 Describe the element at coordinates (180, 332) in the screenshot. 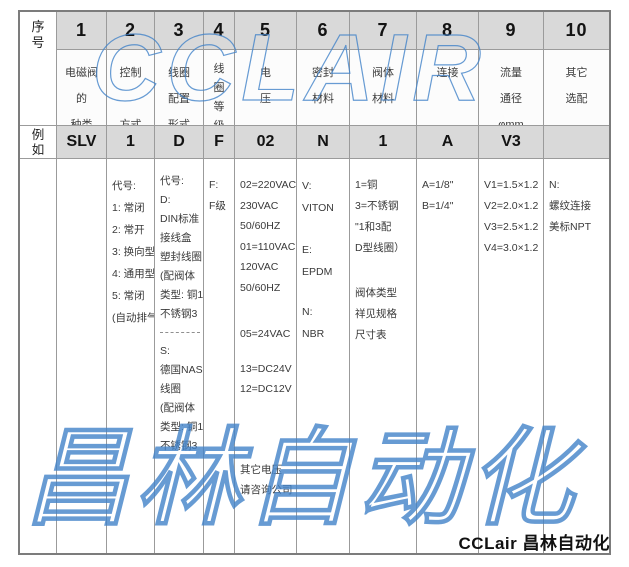

I see `section-divider` at that location.